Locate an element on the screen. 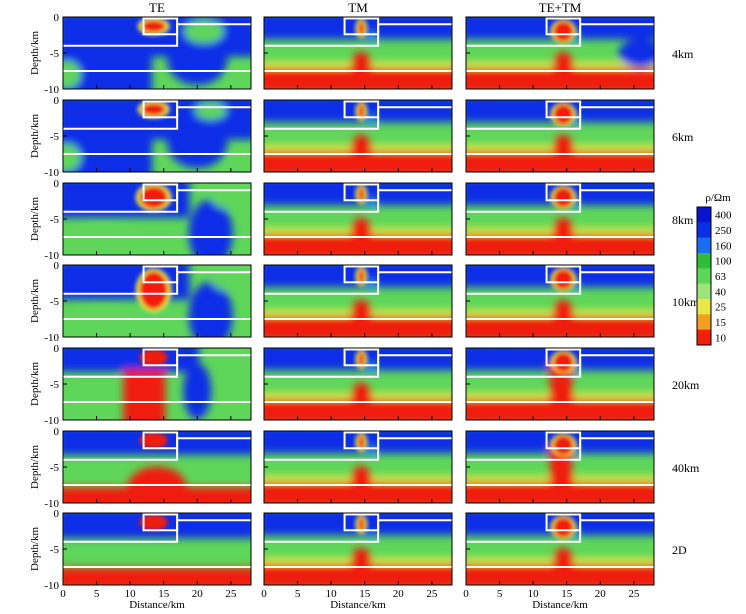 This screenshot has height=614, width=746. column-title: TE is located at coordinates (157, 7).